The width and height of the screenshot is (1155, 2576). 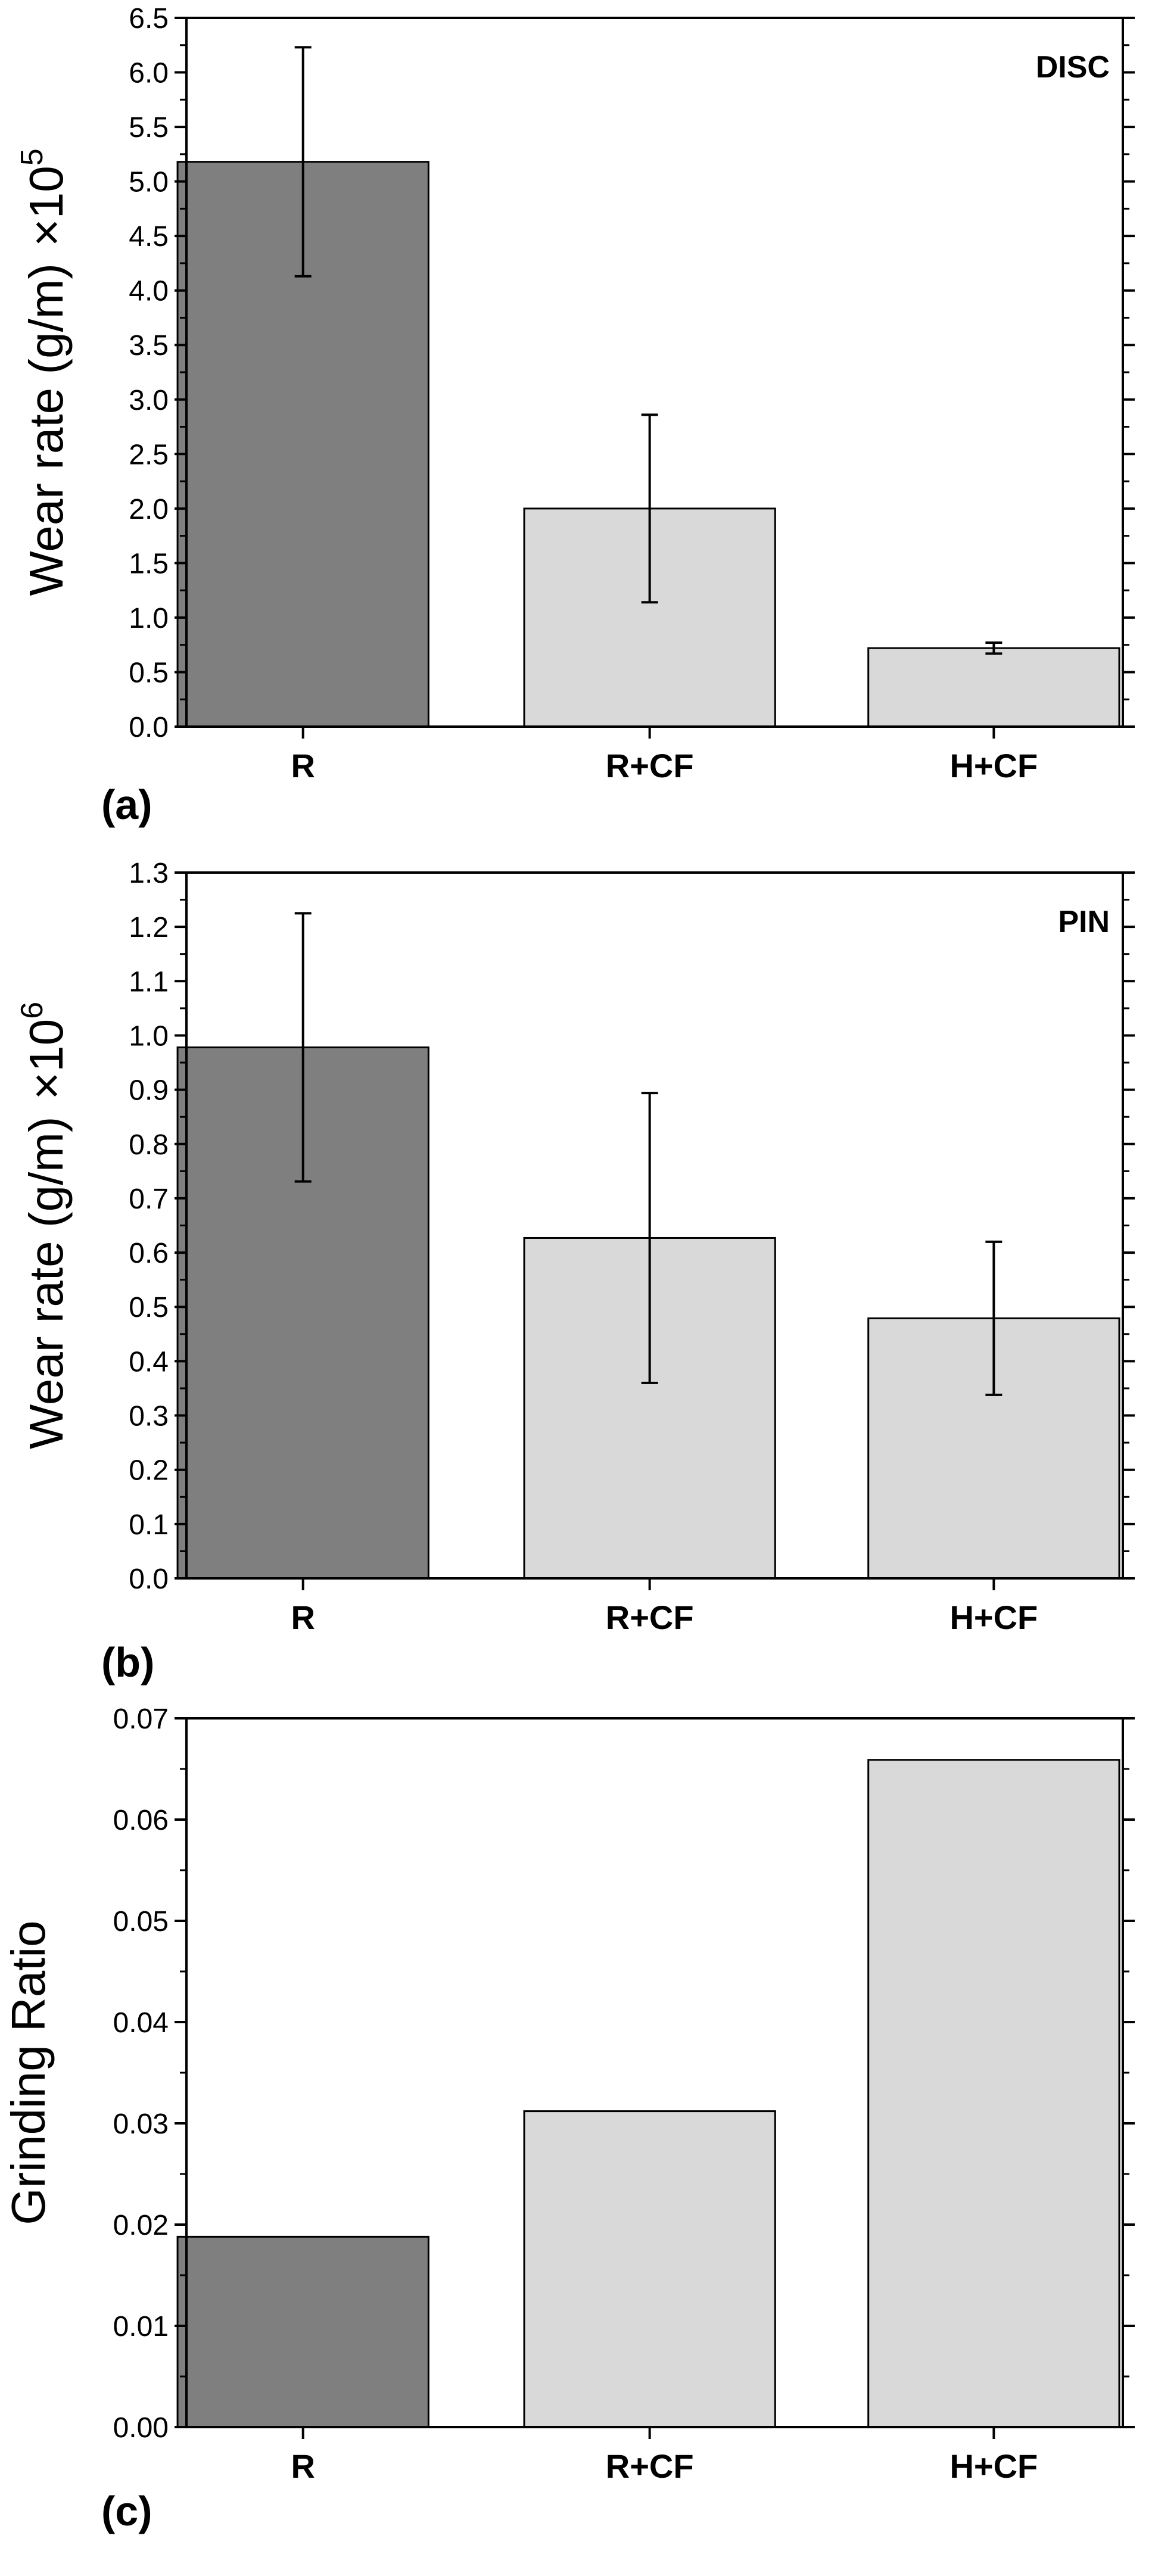 What do you see at coordinates (44, 1225) in the screenshot?
I see `y-axis-title: Wear rate (g/m)×106` at bounding box center [44, 1225].